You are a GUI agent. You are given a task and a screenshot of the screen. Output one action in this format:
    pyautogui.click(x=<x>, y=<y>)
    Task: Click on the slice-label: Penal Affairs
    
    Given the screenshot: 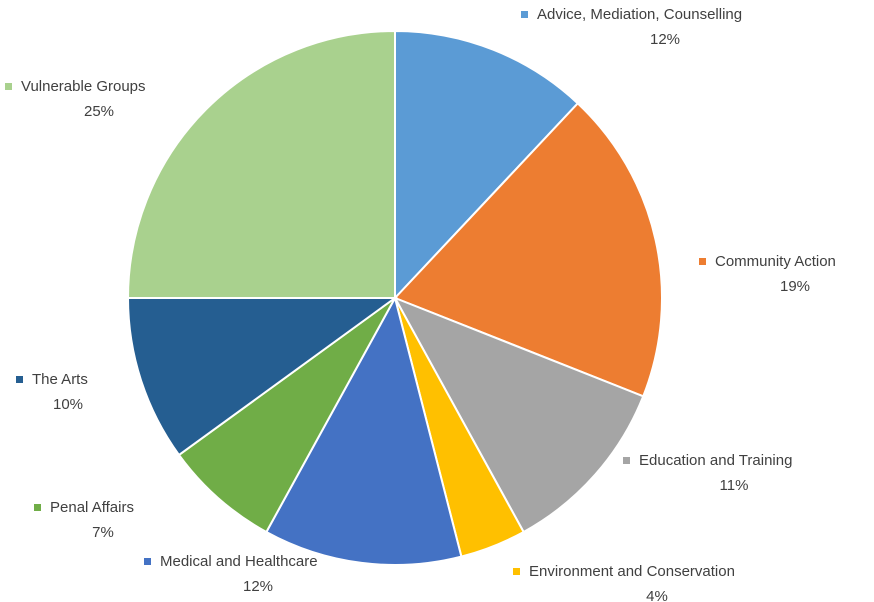 What is the action you would take?
    pyautogui.click(x=92, y=507)
    